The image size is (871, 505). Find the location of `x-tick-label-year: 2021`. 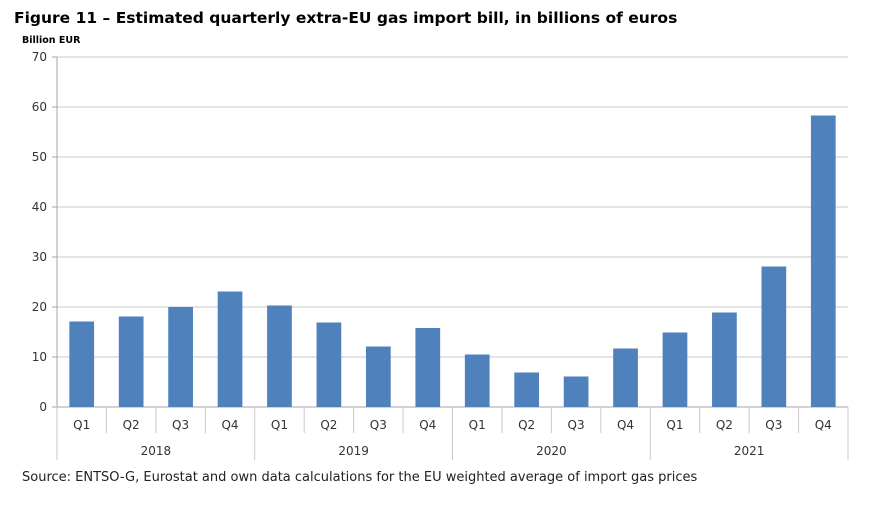

x-tick-label-year: 2021 is located at coordinates (749, 451).